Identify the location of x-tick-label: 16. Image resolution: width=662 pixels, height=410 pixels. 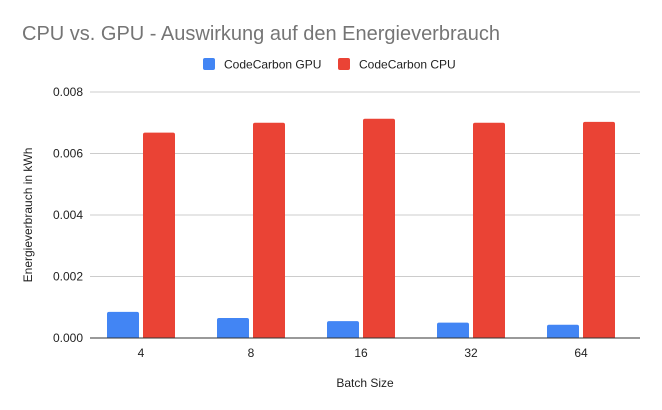
(361, 353).